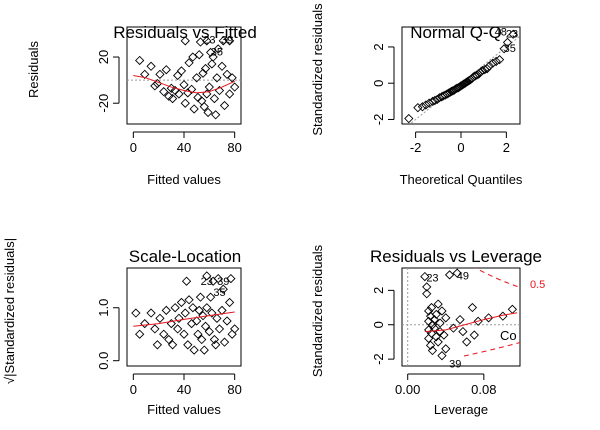 The height and width of the screenshot is (430, 600). What do you see at coordinates (234, 147) in the screenshot?
I see `x-tick-label: 80` at bounding box center [234, 147].